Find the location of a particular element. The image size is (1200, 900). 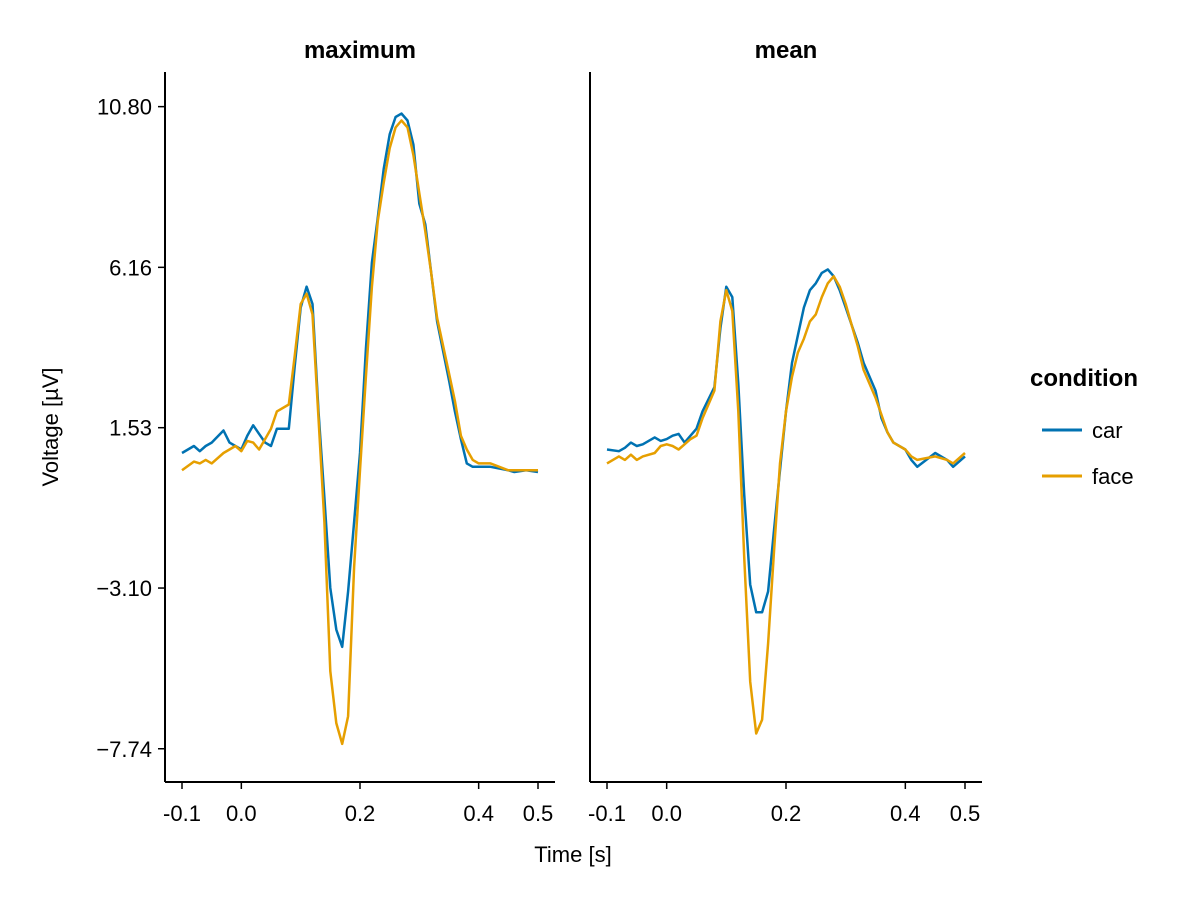

y-tick-label: 10.80 is located at coordinates (124, 107).